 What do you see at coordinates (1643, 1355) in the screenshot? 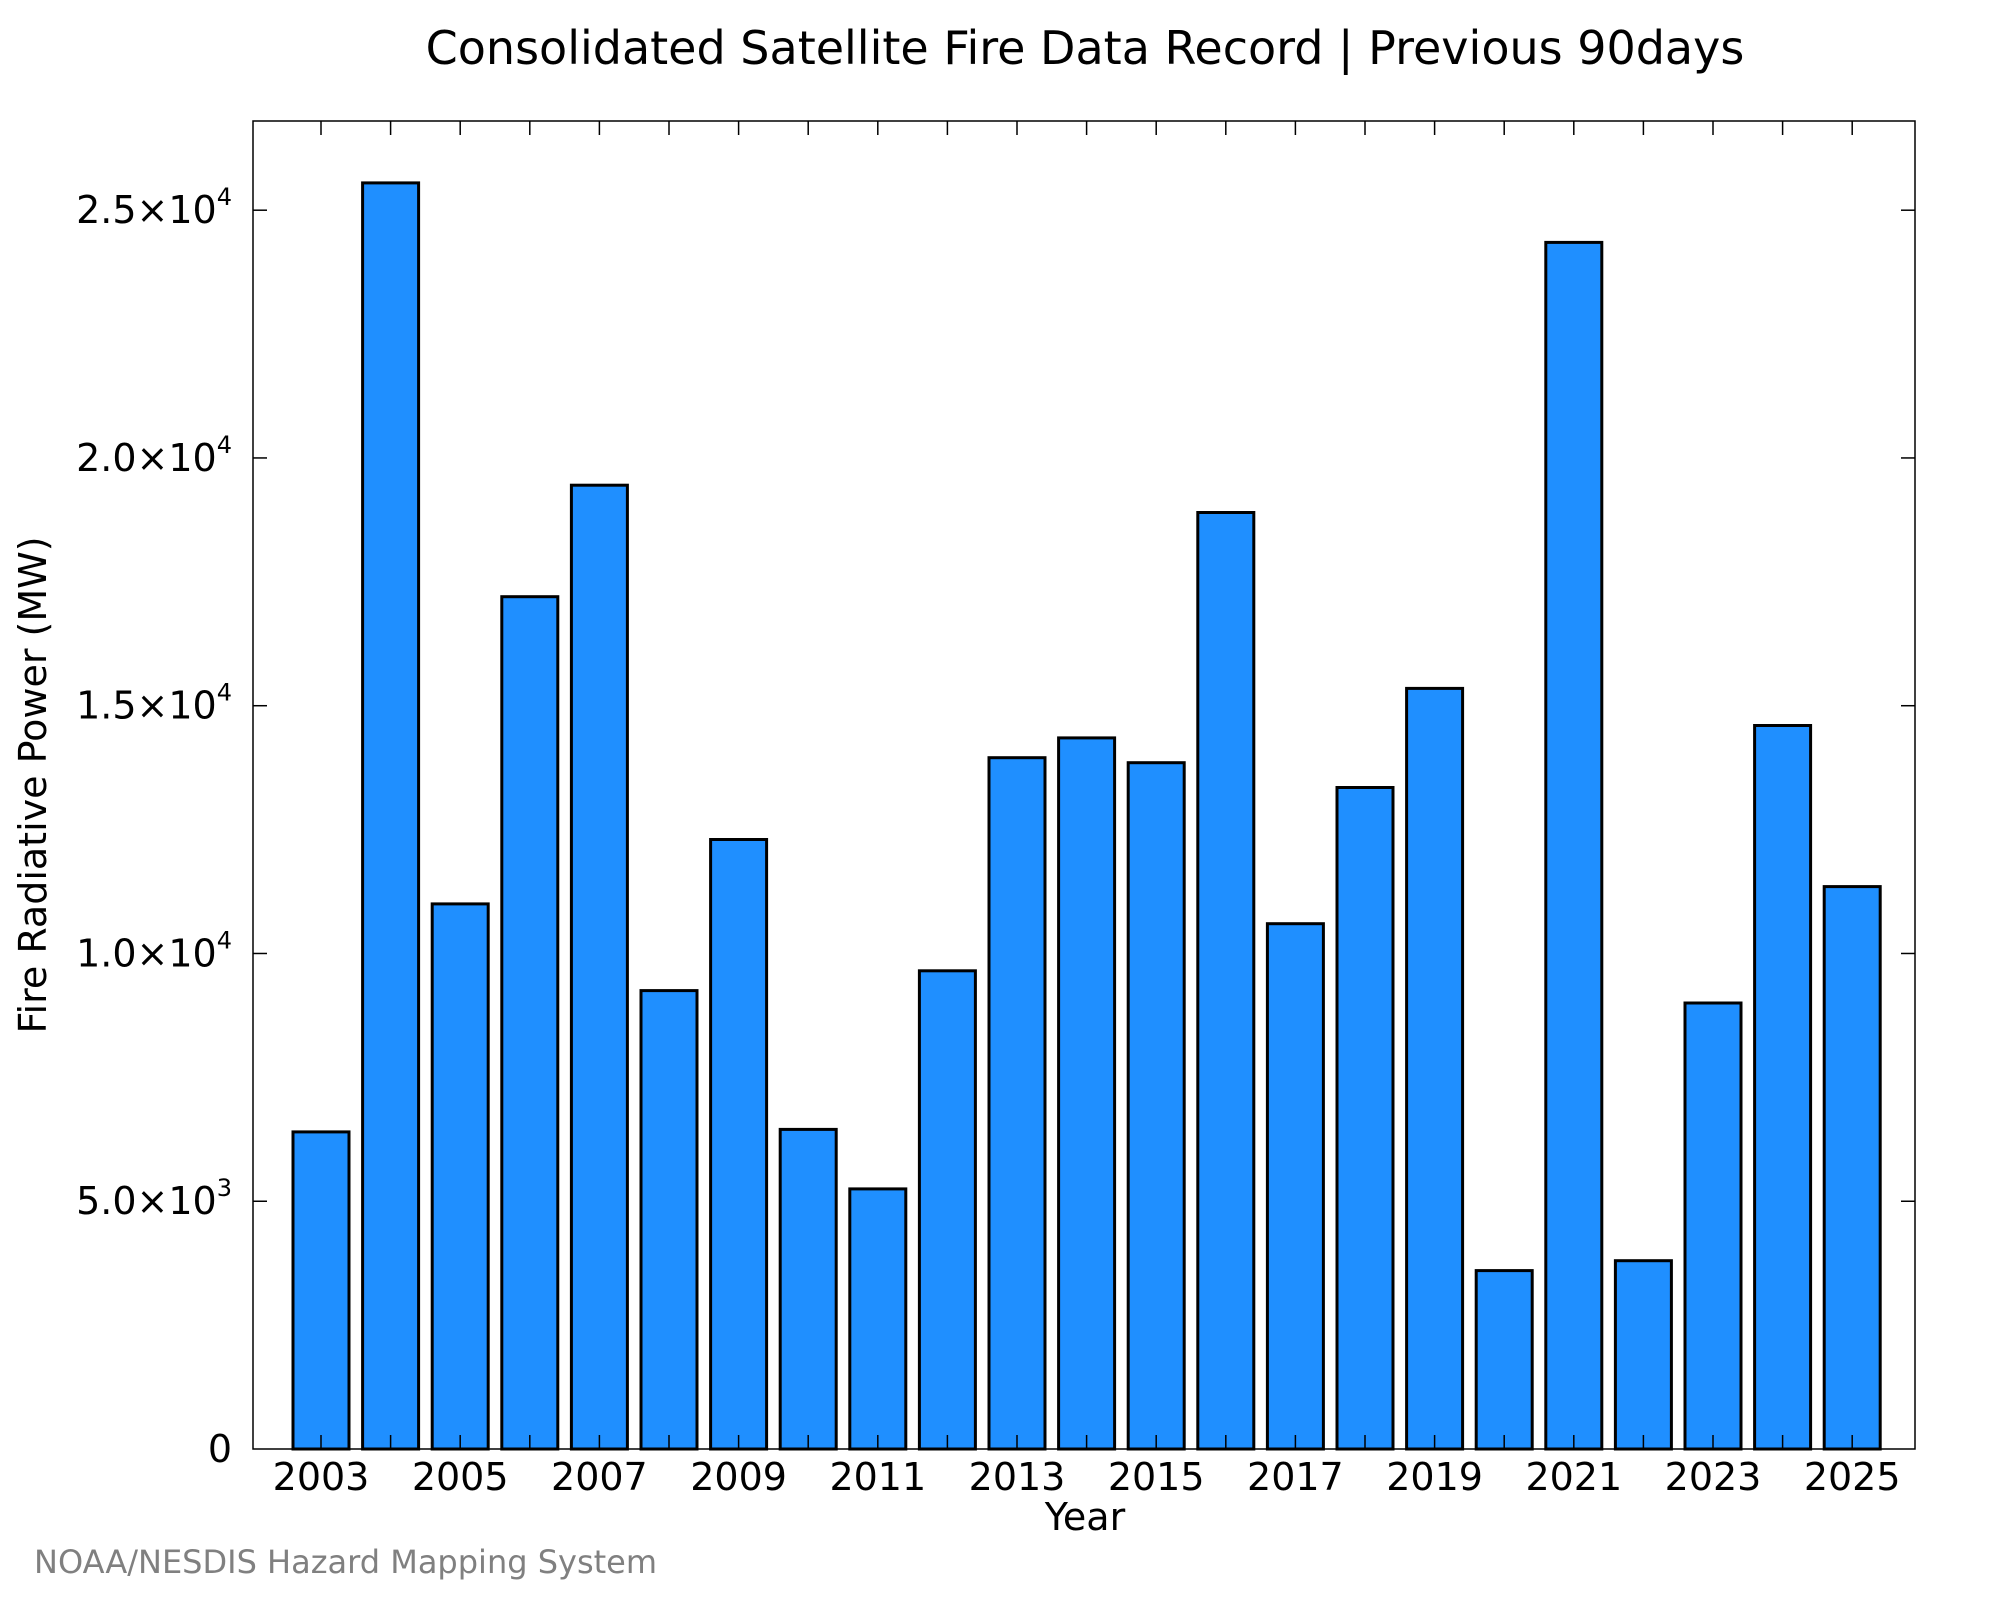
I see `bar-2022` at bounding box center [1643, 1355].